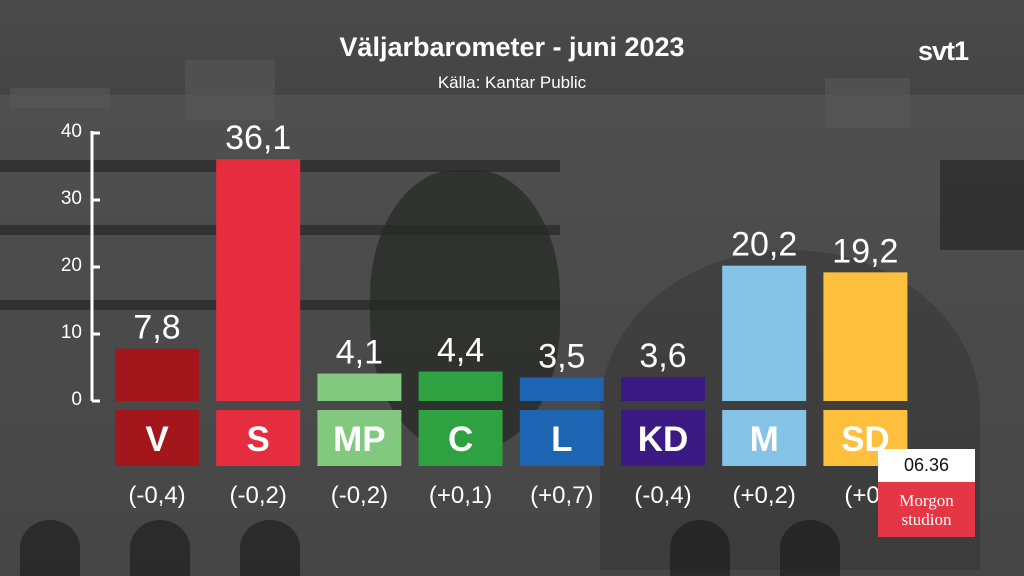 This screenshot has width=1024, height=576. I want to click on party-box-c, so click(460, 438).